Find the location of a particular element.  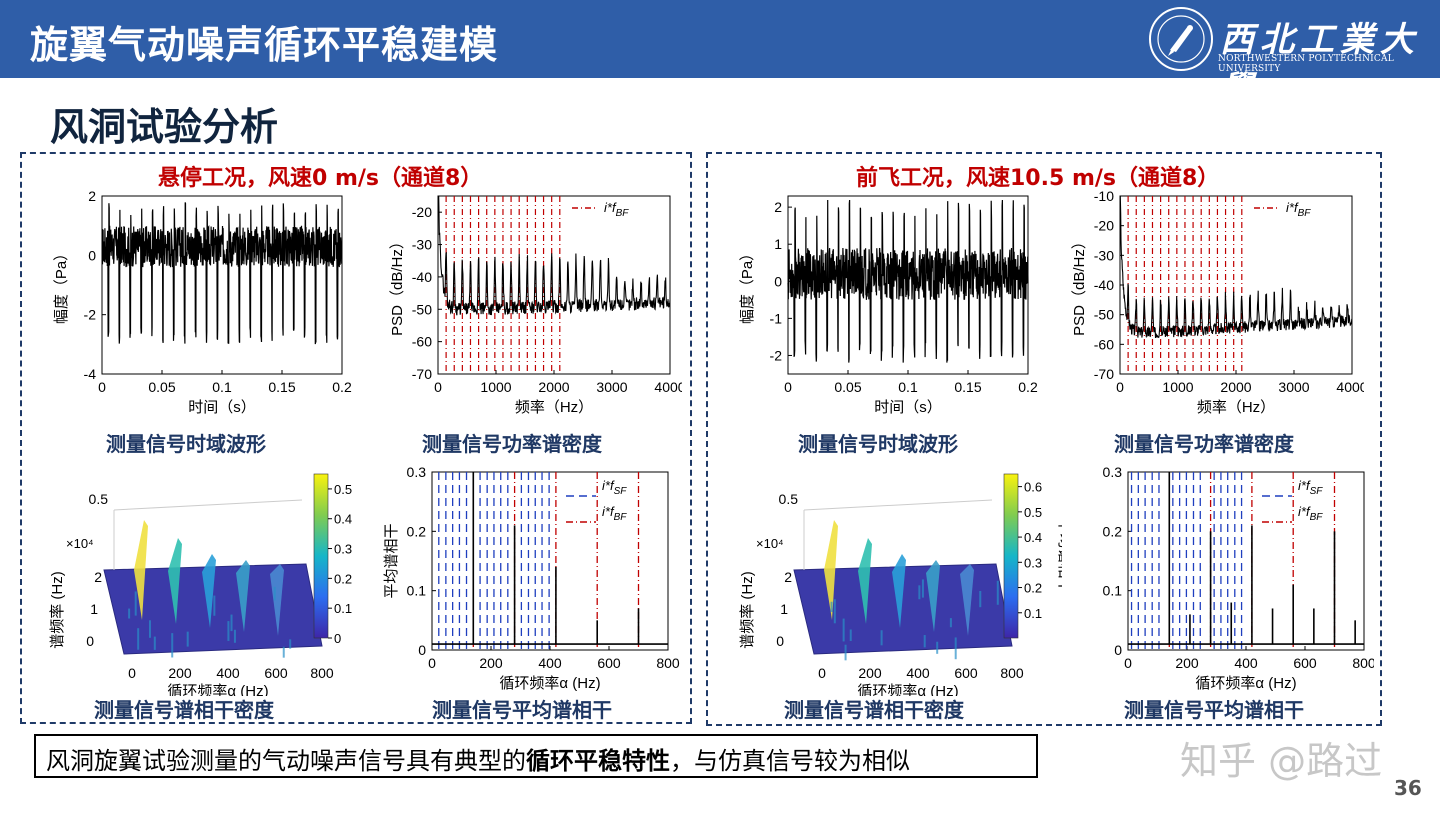

hover_time-ytick-label: 2 is located at coordinates (92, 196).